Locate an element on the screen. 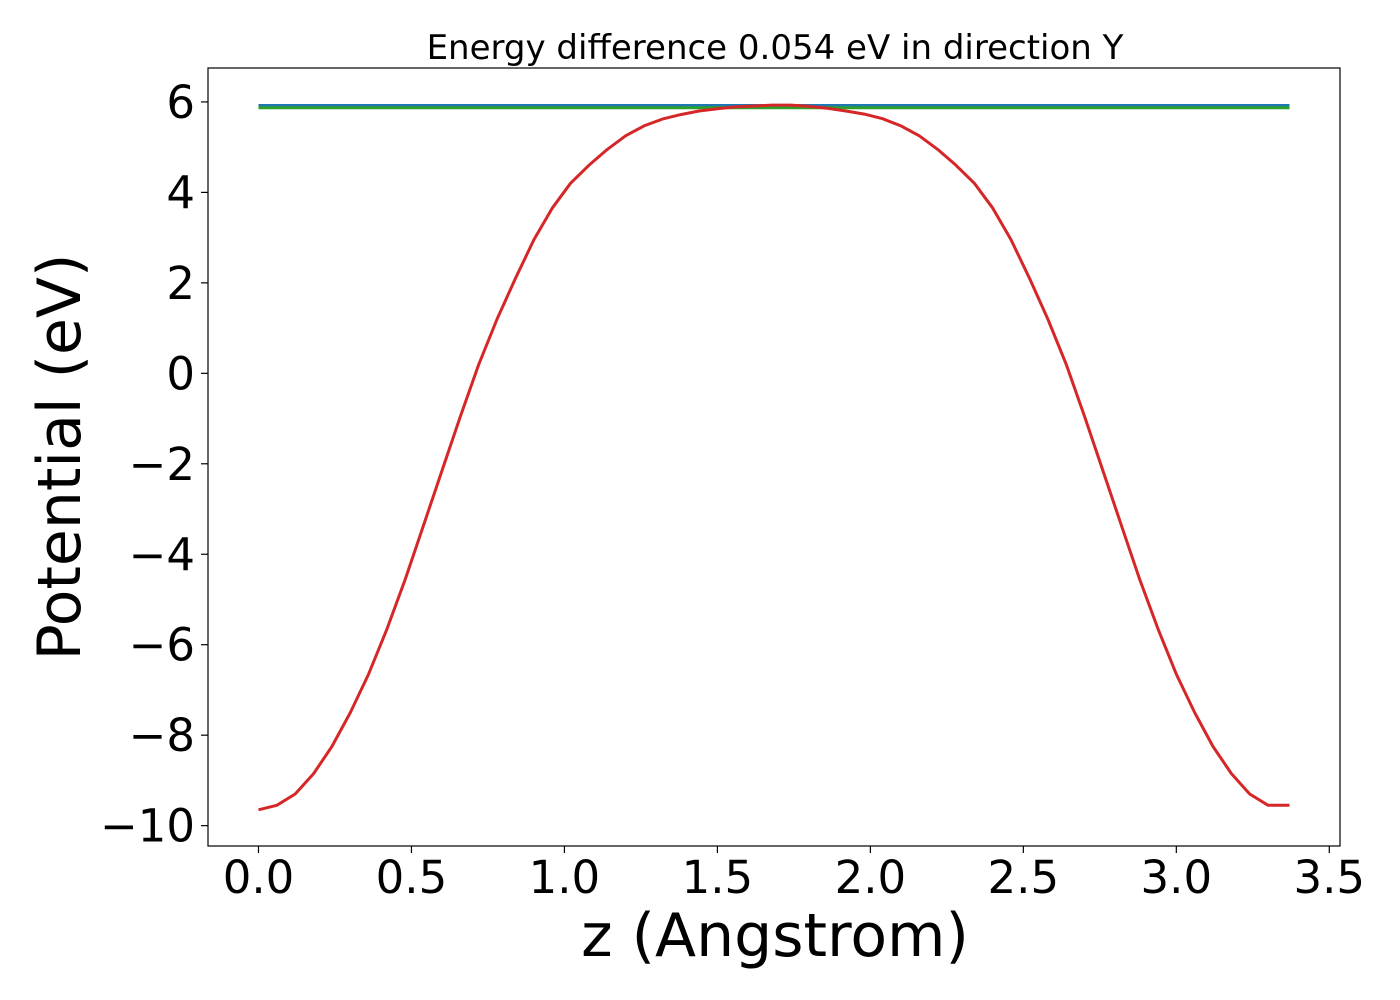  y-axis: −10 −8 −6 −4 −2 0 2 4 6 is located at coordinates (154, 464).